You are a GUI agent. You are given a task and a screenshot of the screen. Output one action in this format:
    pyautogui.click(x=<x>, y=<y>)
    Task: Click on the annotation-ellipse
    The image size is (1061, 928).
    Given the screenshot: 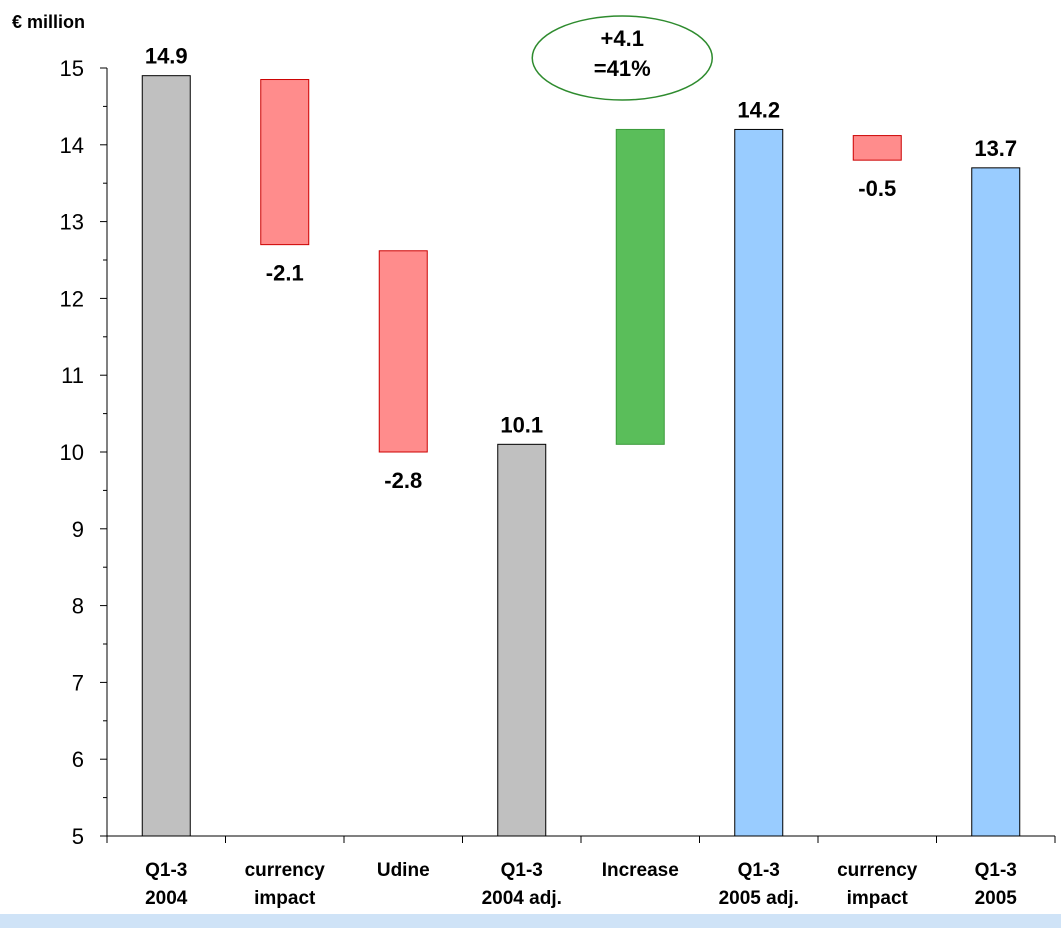 What is the action you would take?
    pyautogui.click(x=622, y=58)
    